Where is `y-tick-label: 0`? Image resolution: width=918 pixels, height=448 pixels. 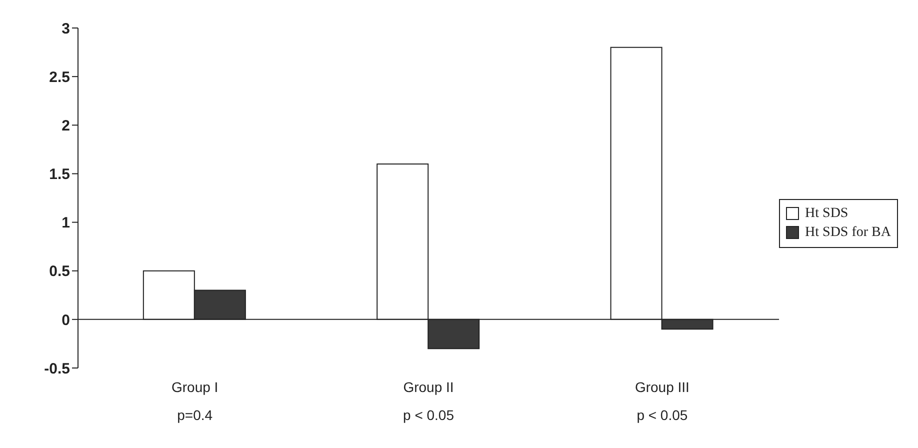 y-tick-label: 0 is located at coordinates (66, 320).